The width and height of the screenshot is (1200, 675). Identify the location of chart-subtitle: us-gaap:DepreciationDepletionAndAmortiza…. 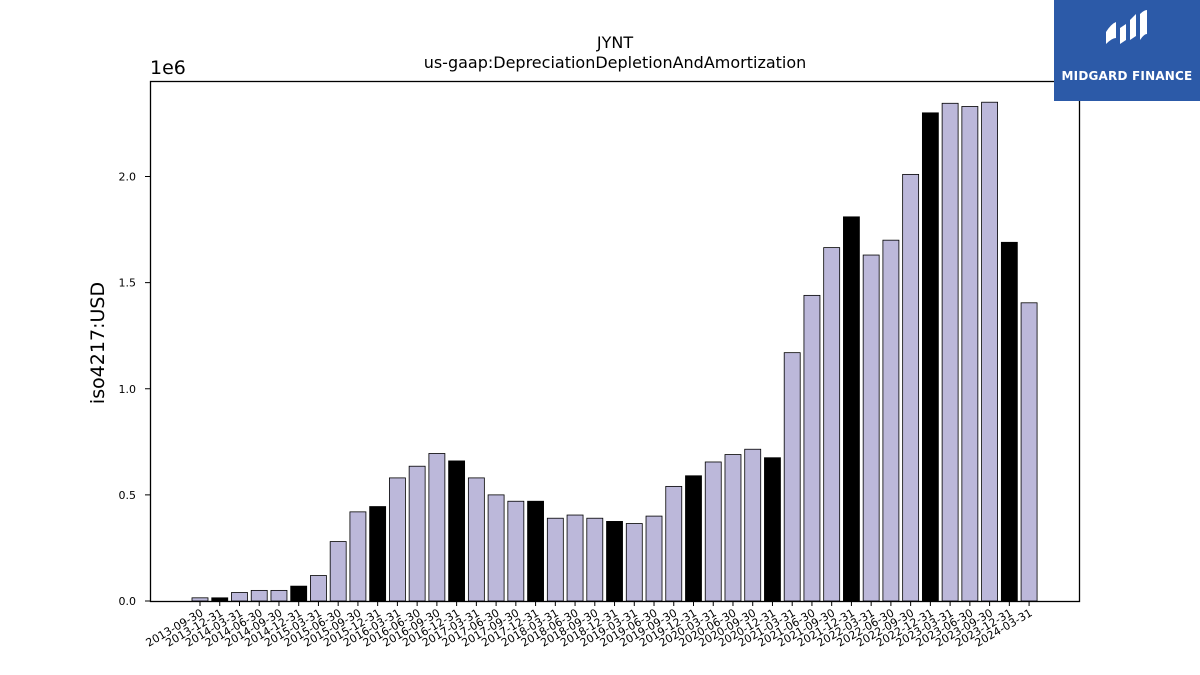
(615, 62).